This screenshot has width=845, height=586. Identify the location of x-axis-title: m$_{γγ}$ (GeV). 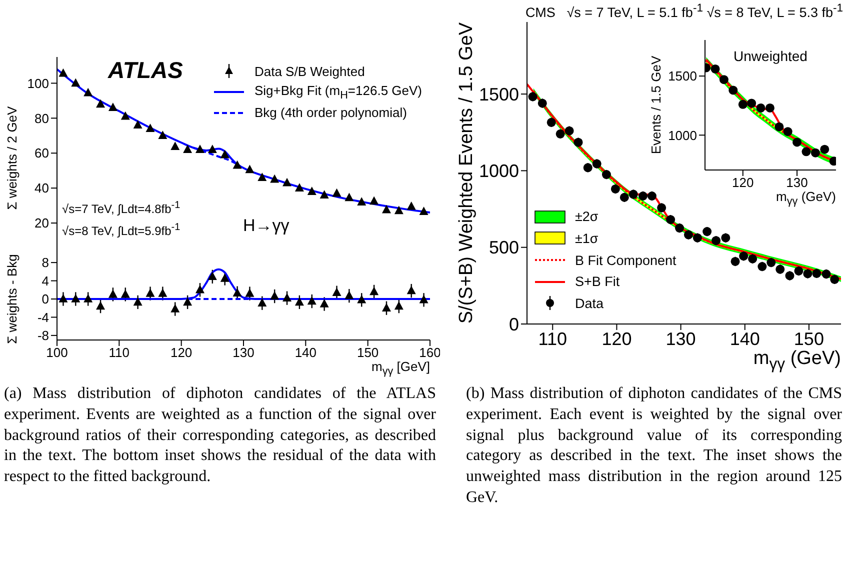
(806, 198).